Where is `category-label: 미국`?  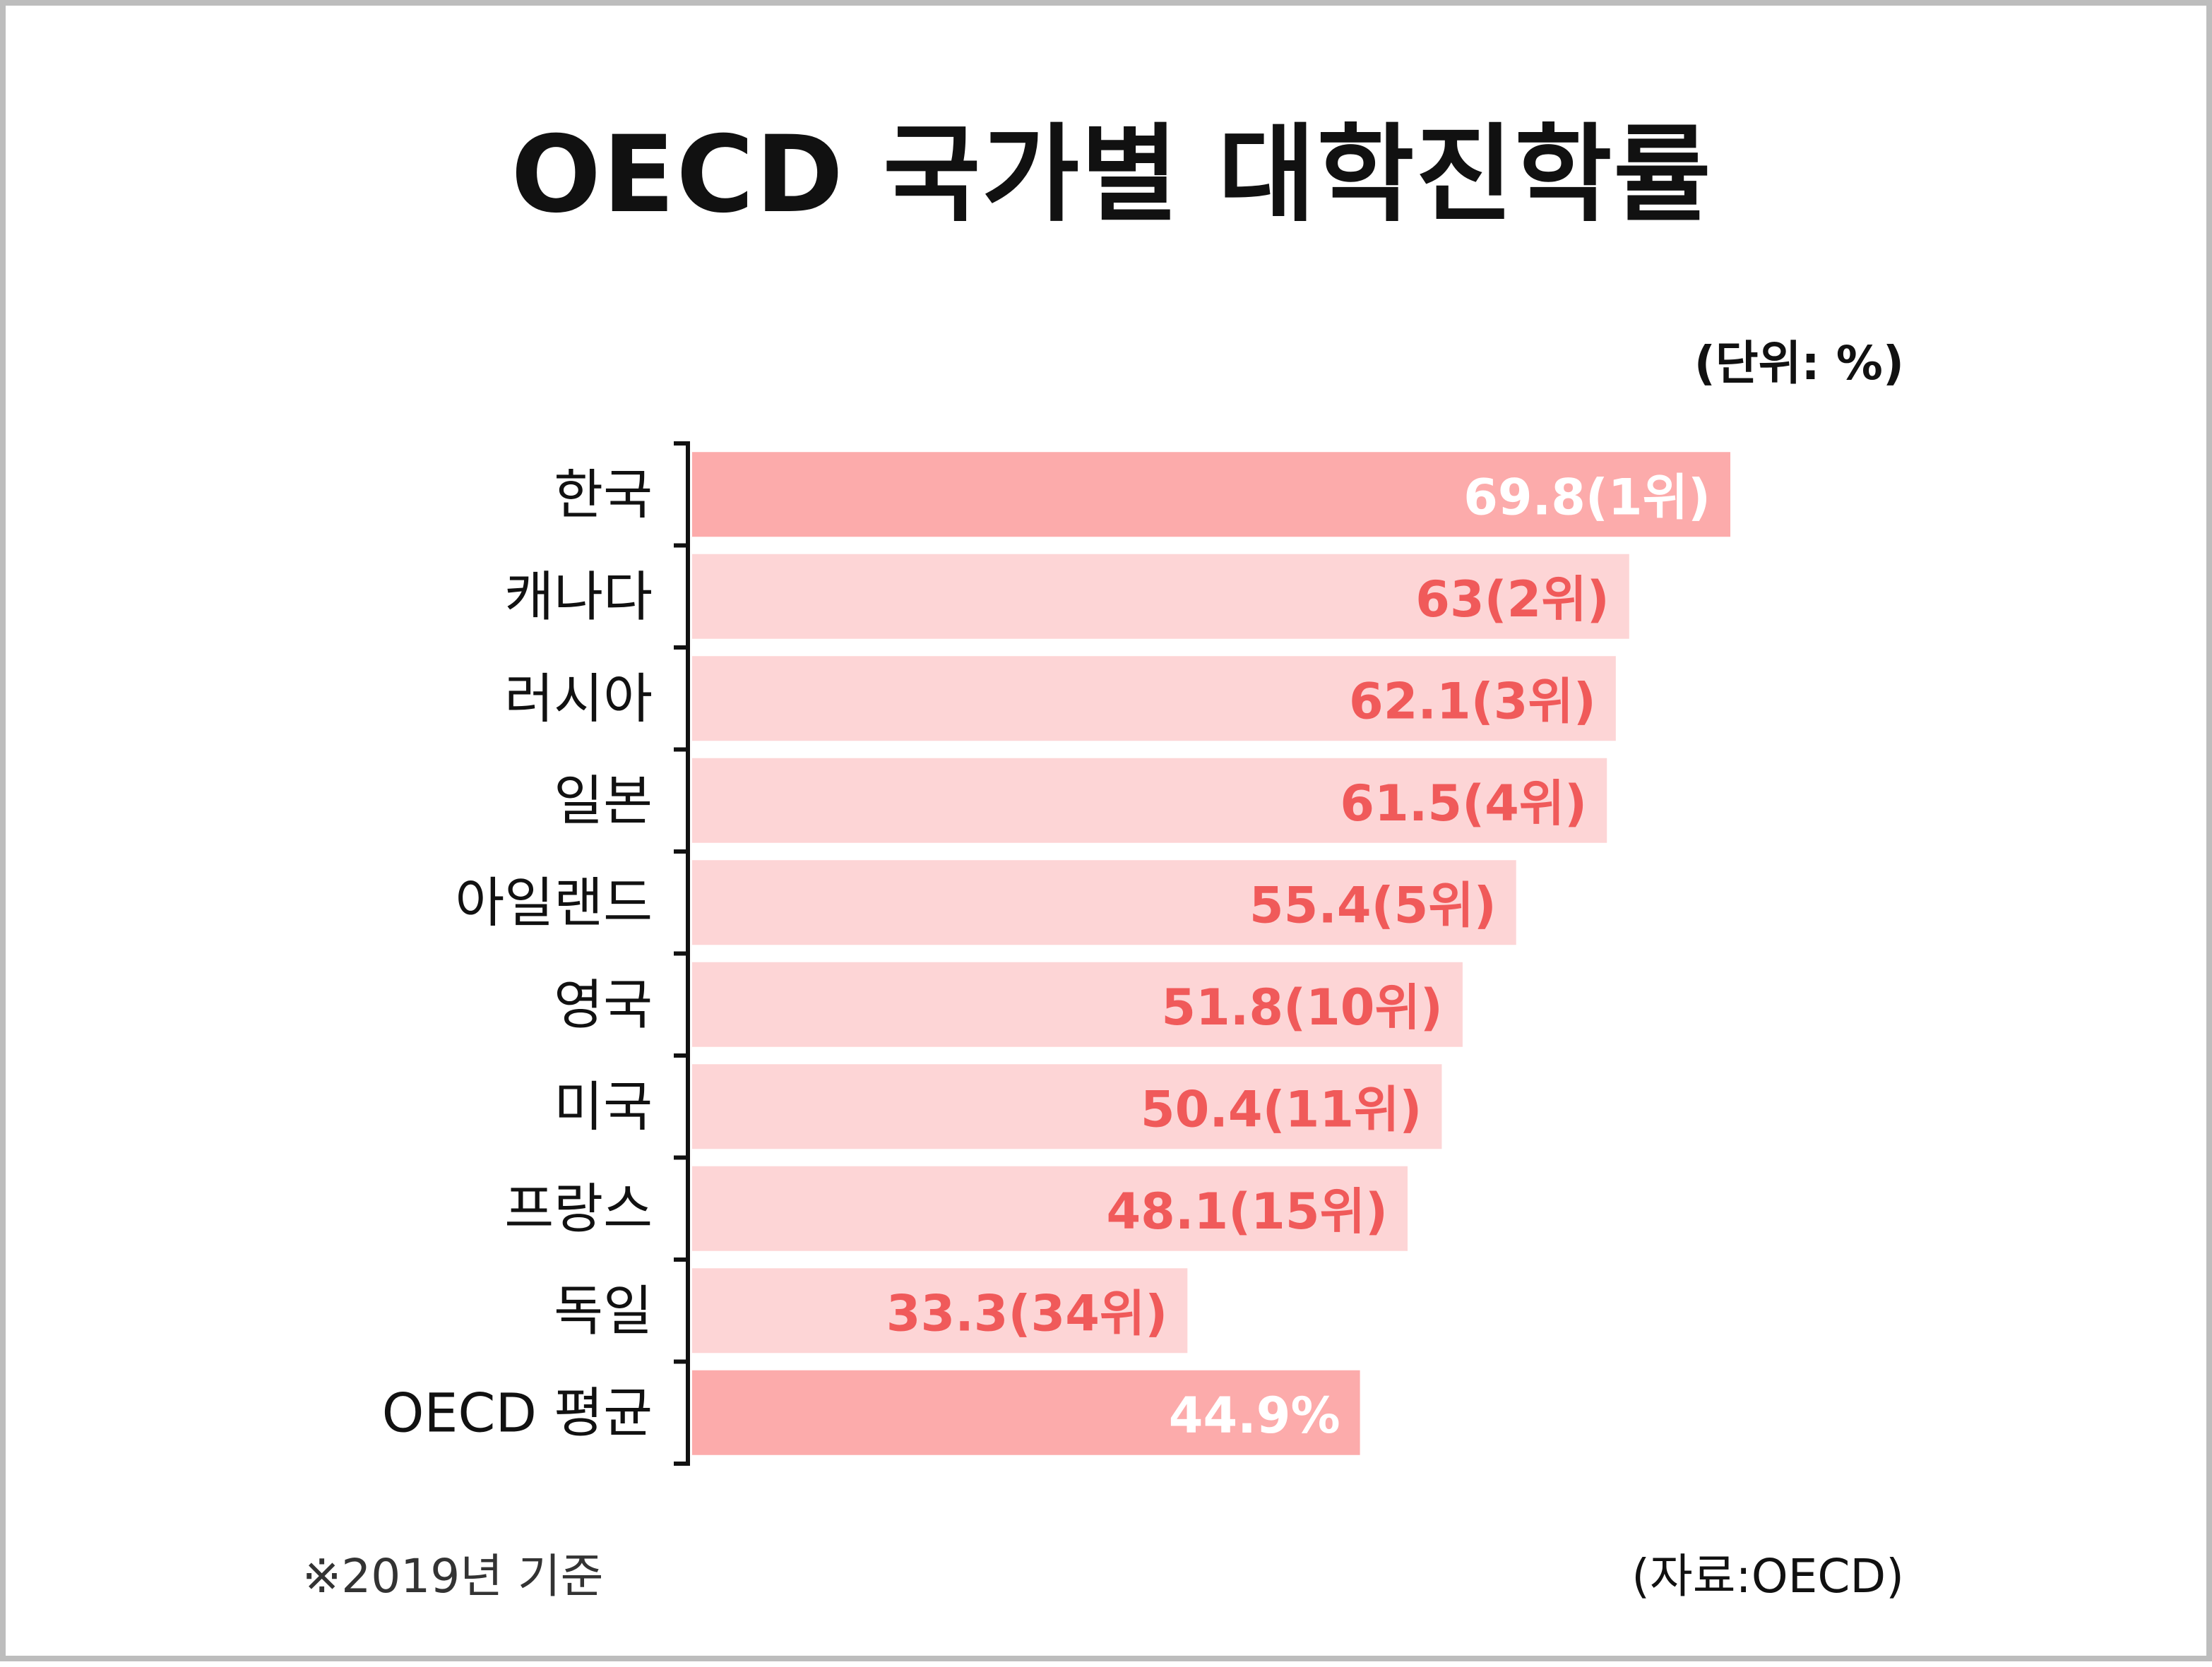 category-label: 미국 is located at coordinates (603, 1106).